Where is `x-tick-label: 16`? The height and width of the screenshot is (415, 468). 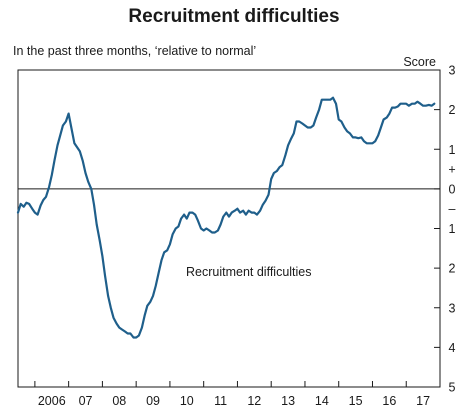 x-tick-label: 16 is located at coordinates (389, 401).